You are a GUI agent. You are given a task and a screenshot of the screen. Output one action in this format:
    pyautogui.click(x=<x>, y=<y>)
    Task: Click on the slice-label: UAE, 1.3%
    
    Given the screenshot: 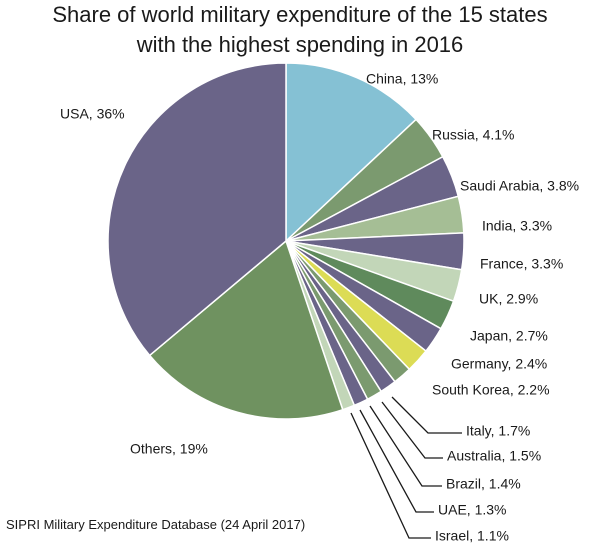 What is the action you would take?
    pyautogui.click(x=472, y=510)
    